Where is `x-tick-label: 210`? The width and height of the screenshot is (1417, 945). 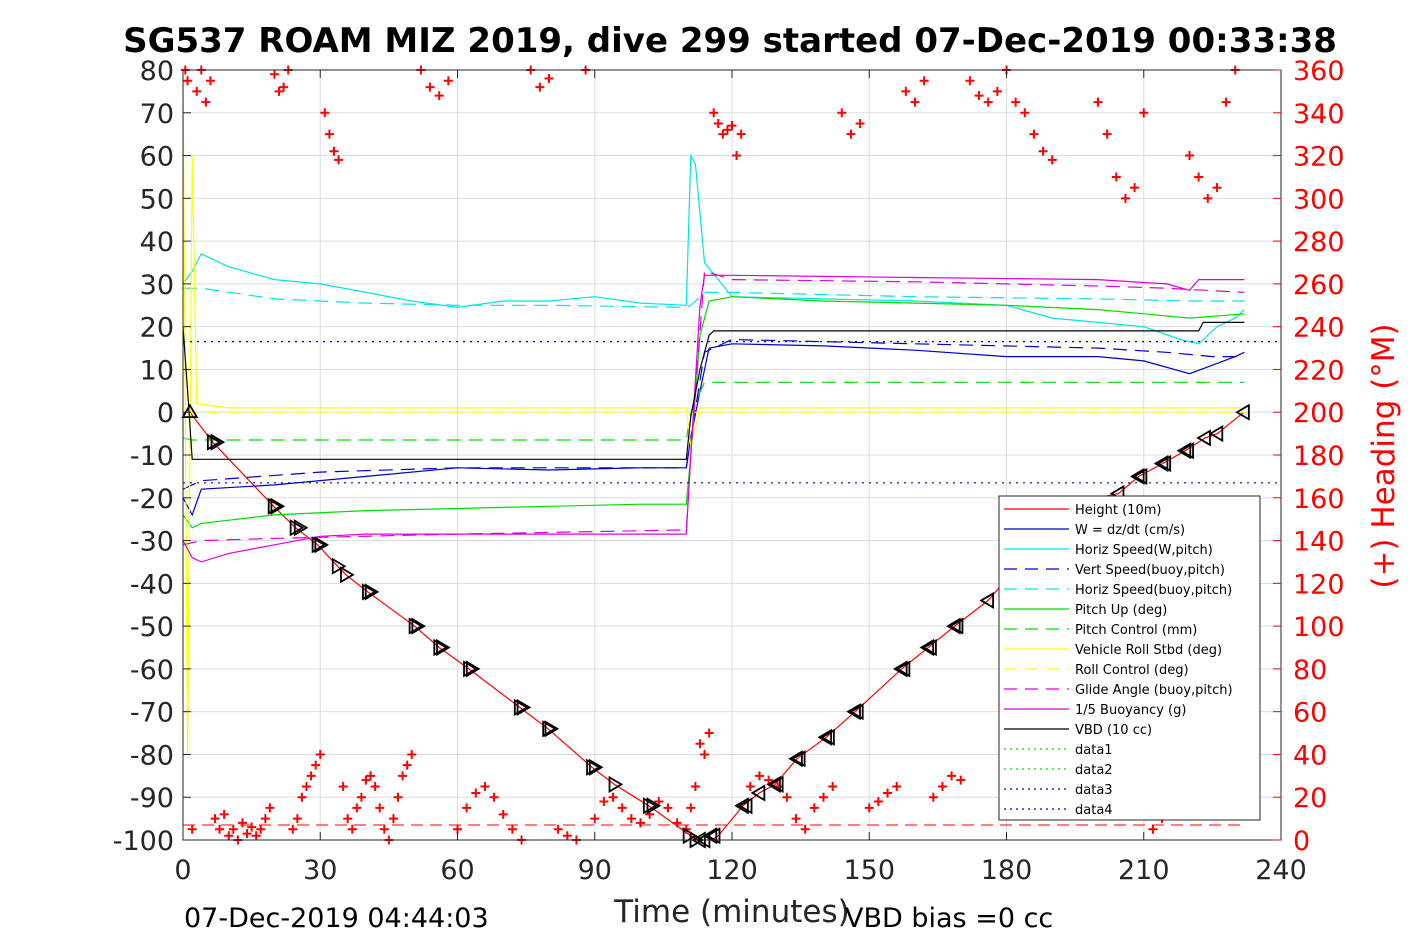
x-tick-label: 210 is located at coordinates (1144, 870).